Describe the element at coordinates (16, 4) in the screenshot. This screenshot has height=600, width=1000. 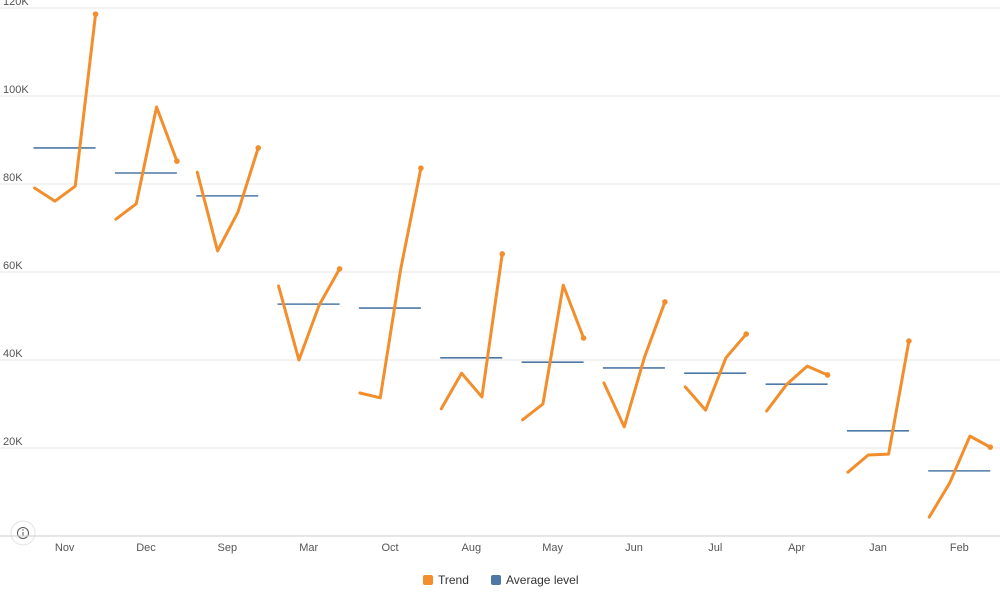
I see `y-tick-label: 120K` at that location.